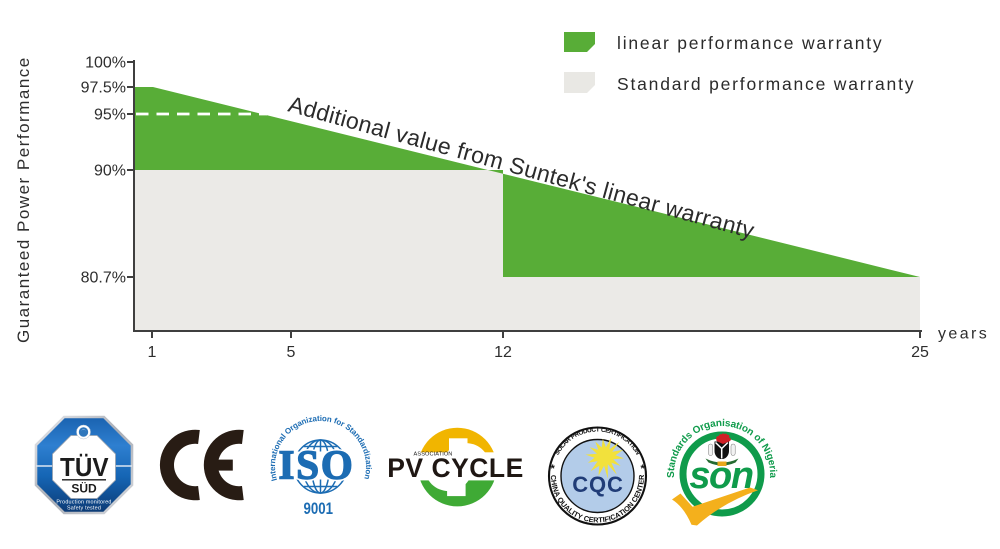  I want to click on svg-text: Q, so click(560, 500).